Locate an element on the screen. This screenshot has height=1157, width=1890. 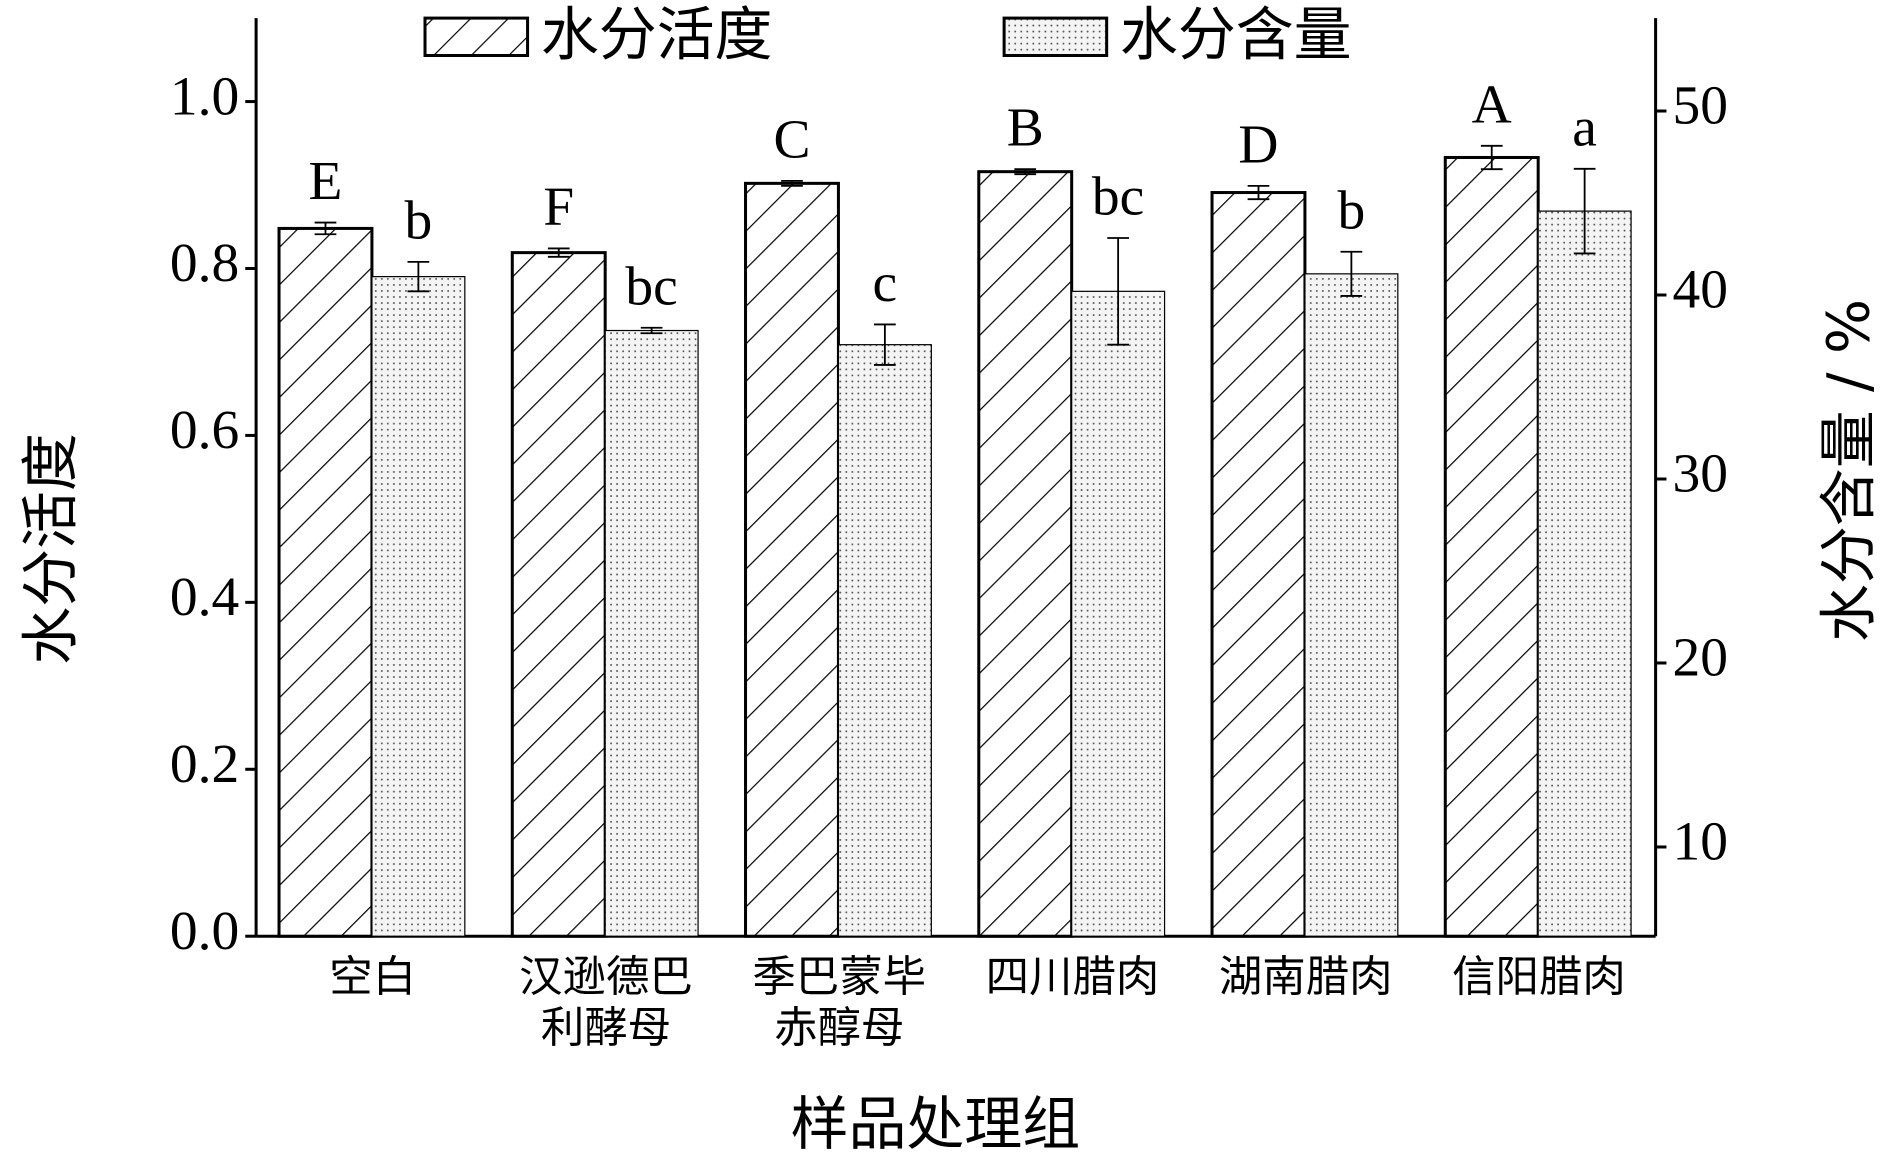
y-tick-label: 0.4 is located at coordinates (204, 597).